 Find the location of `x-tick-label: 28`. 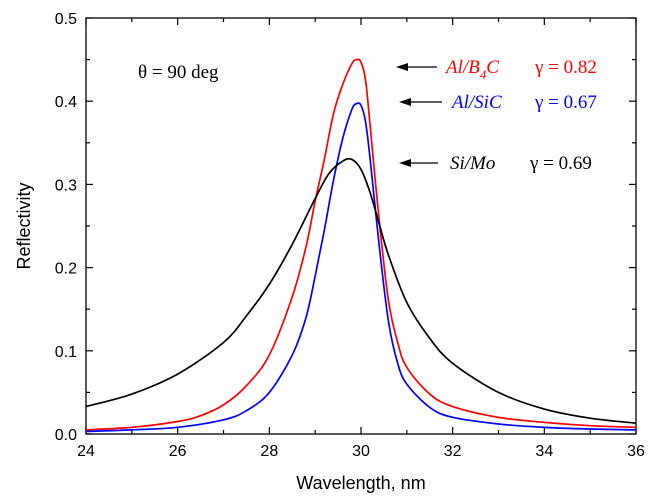

x-tick-label: 28 is located at coordinates (269, 451).